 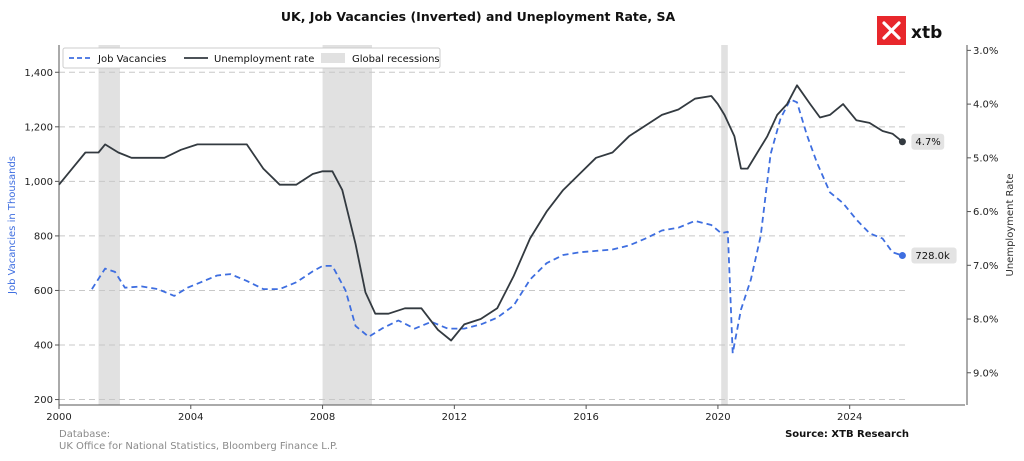 I want to click on y-left-axis-ticks: 200 400 600 800 1,000 1,200 1,400, so click(x=41, y=237).